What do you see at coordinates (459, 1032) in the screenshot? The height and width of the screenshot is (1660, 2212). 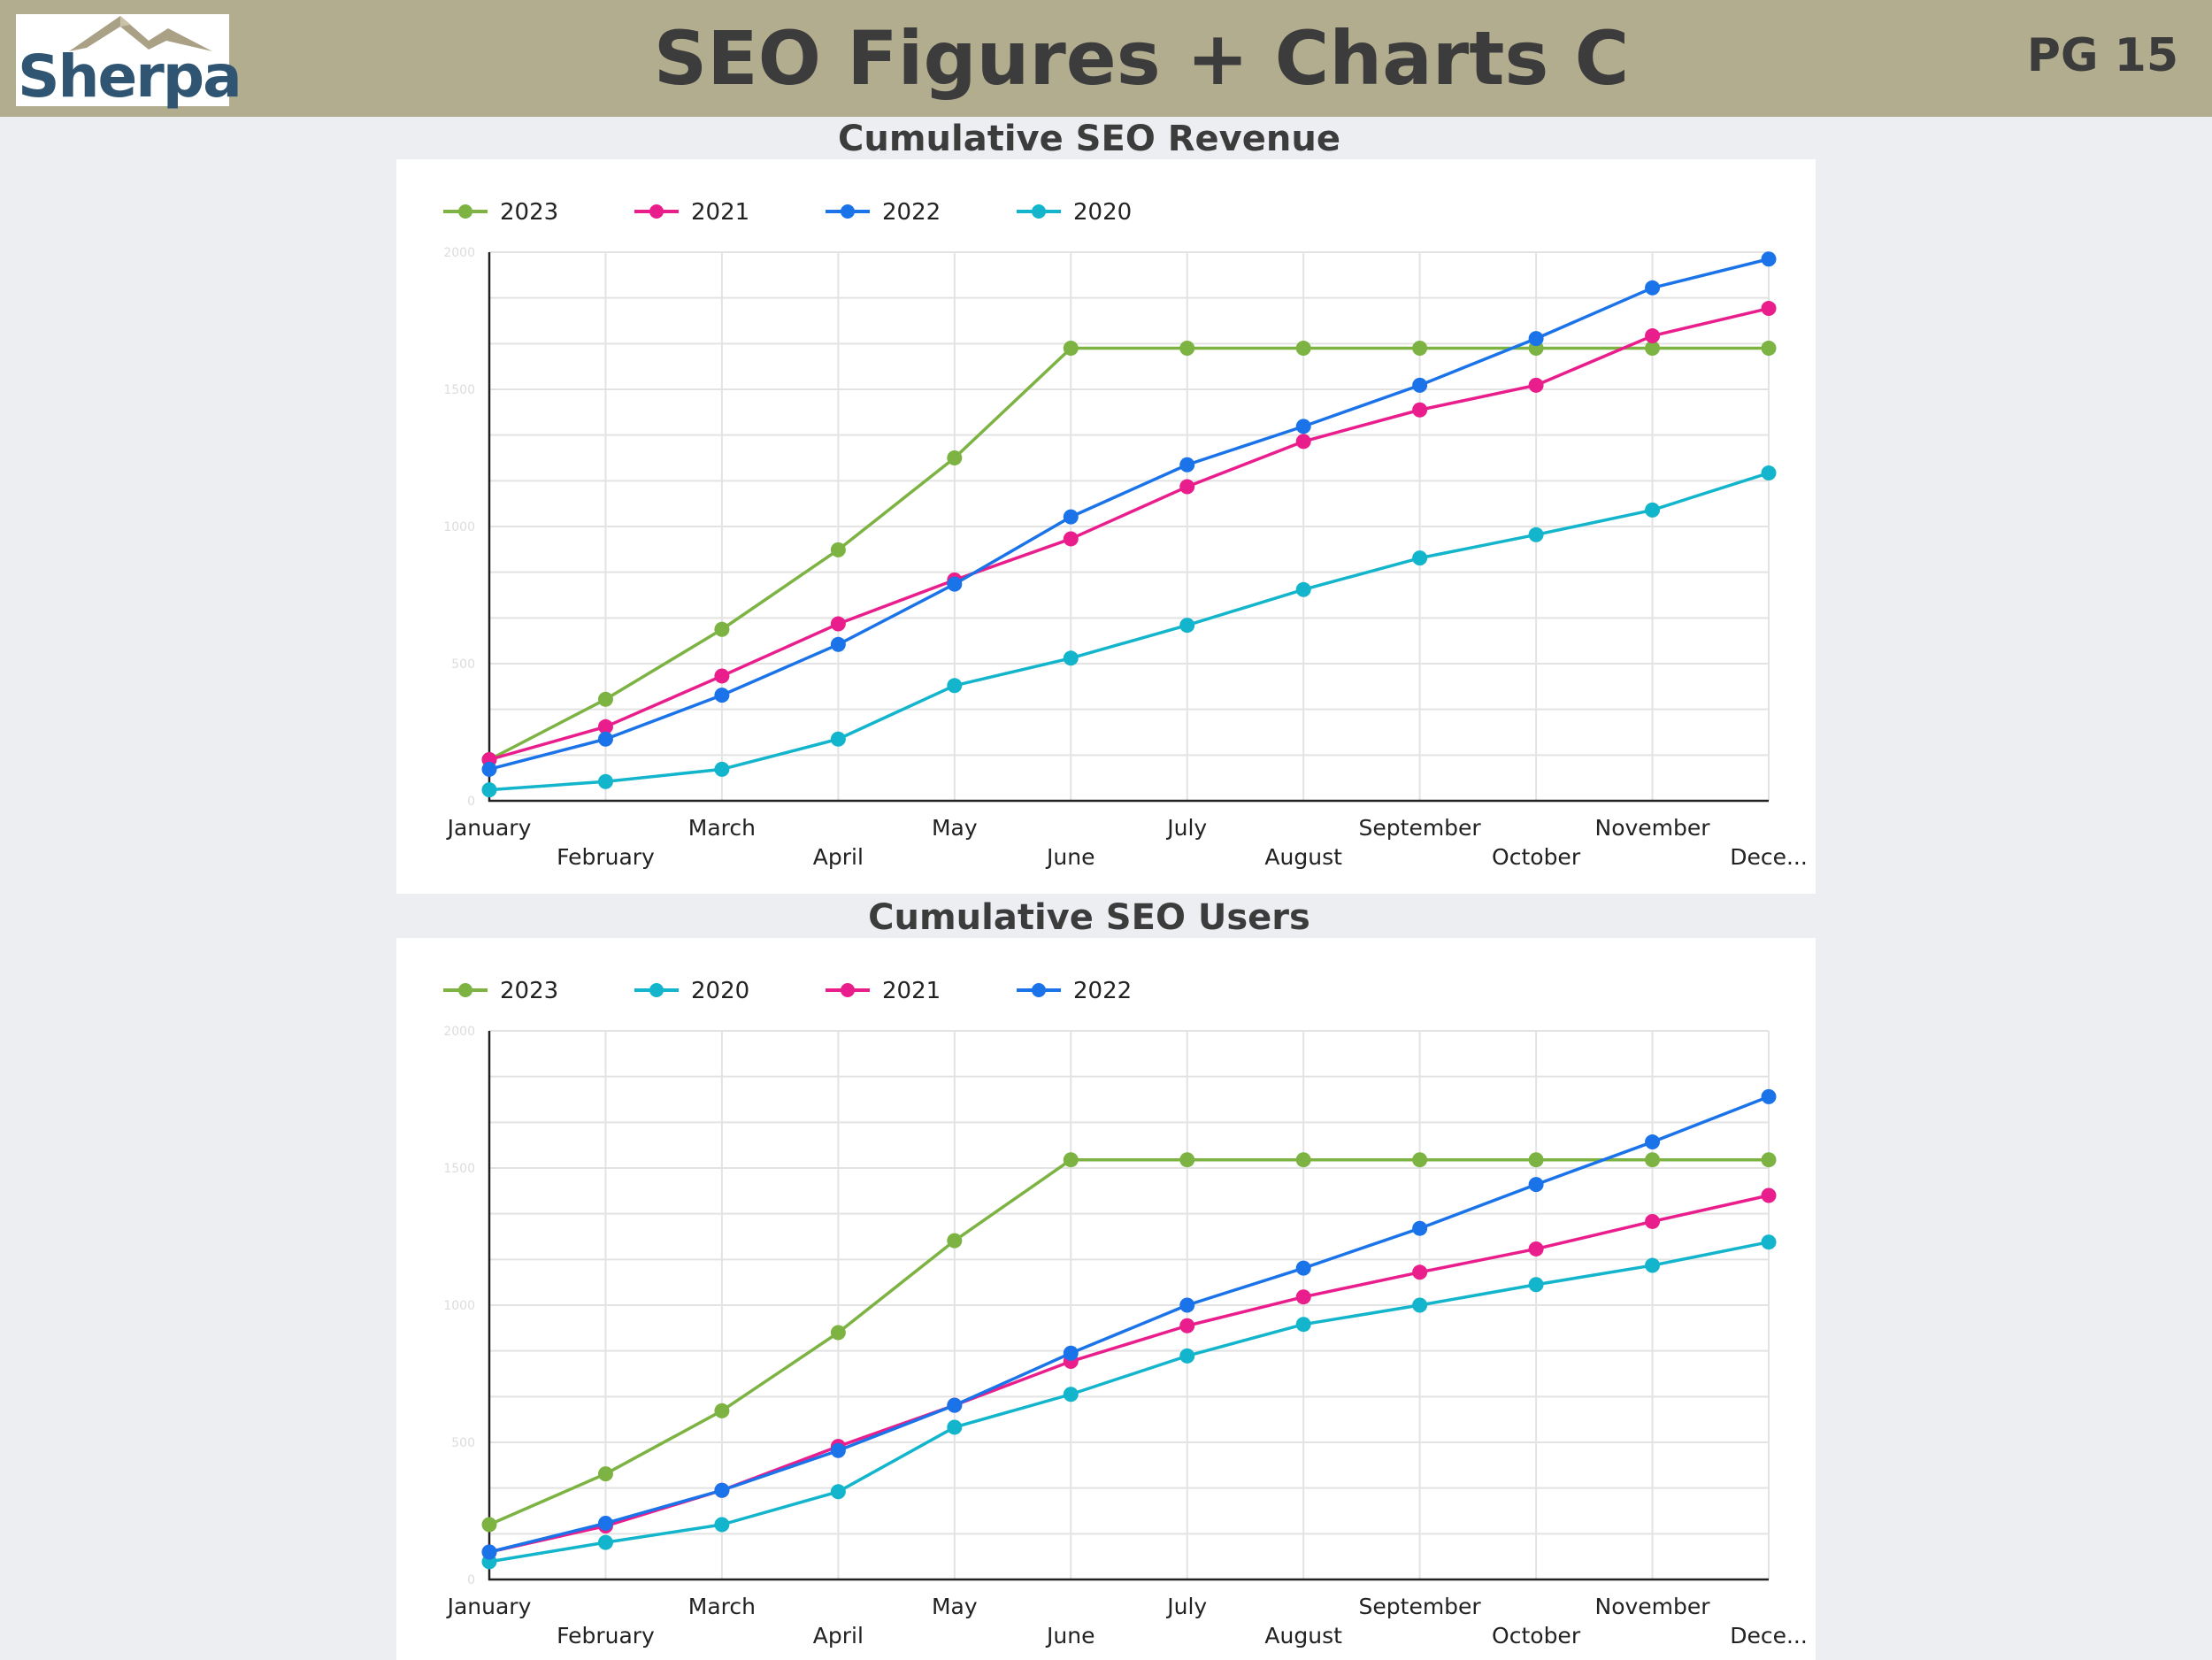 I see `y-tick-label: 2000` at bounding box center [459, 1032].